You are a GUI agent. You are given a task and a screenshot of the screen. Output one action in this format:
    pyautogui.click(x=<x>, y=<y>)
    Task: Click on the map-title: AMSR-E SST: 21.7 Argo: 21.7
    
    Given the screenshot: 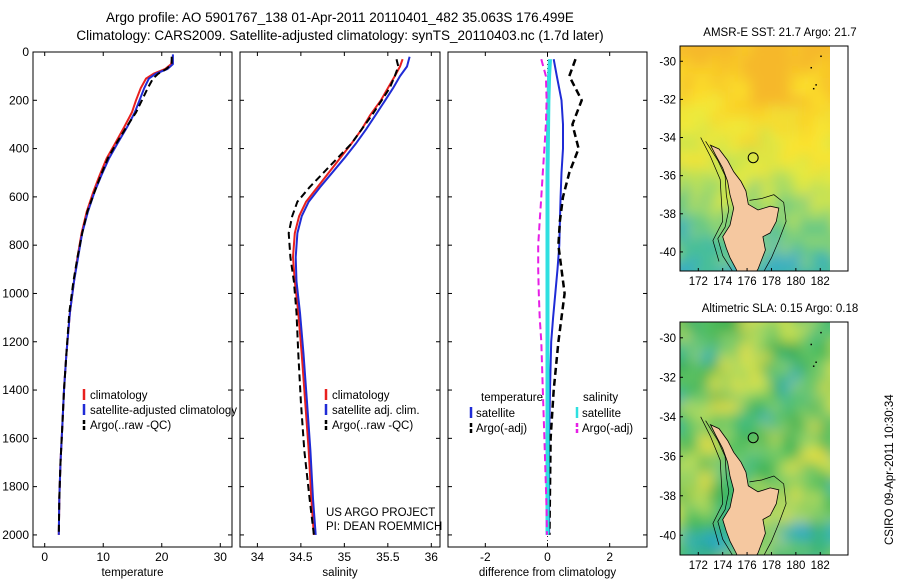 What is the action you would take?
    pyautogui.click(x=779, y=33)
    